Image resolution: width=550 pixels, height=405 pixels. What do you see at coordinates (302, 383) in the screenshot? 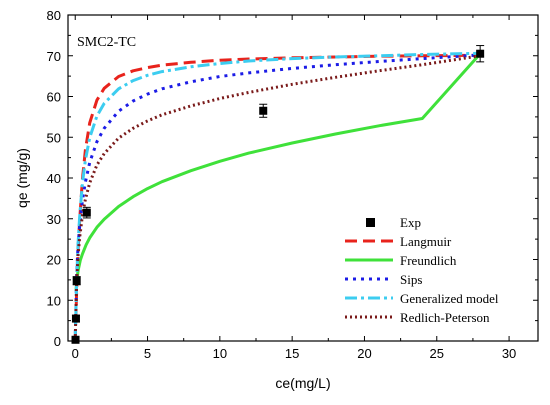
I see `x-axis-title: ce(mg/L)` at bounding box center [302, 383].